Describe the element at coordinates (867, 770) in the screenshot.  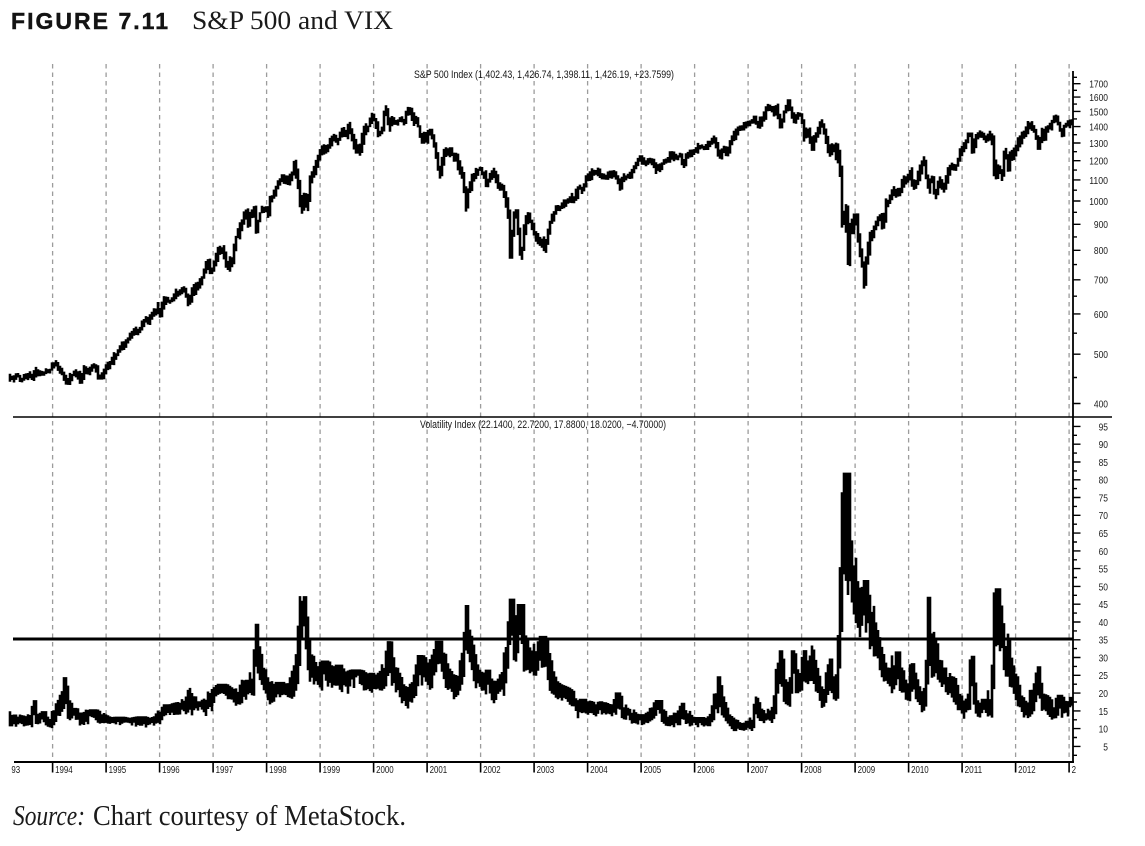
I see `svg-text: 2009` at that location.